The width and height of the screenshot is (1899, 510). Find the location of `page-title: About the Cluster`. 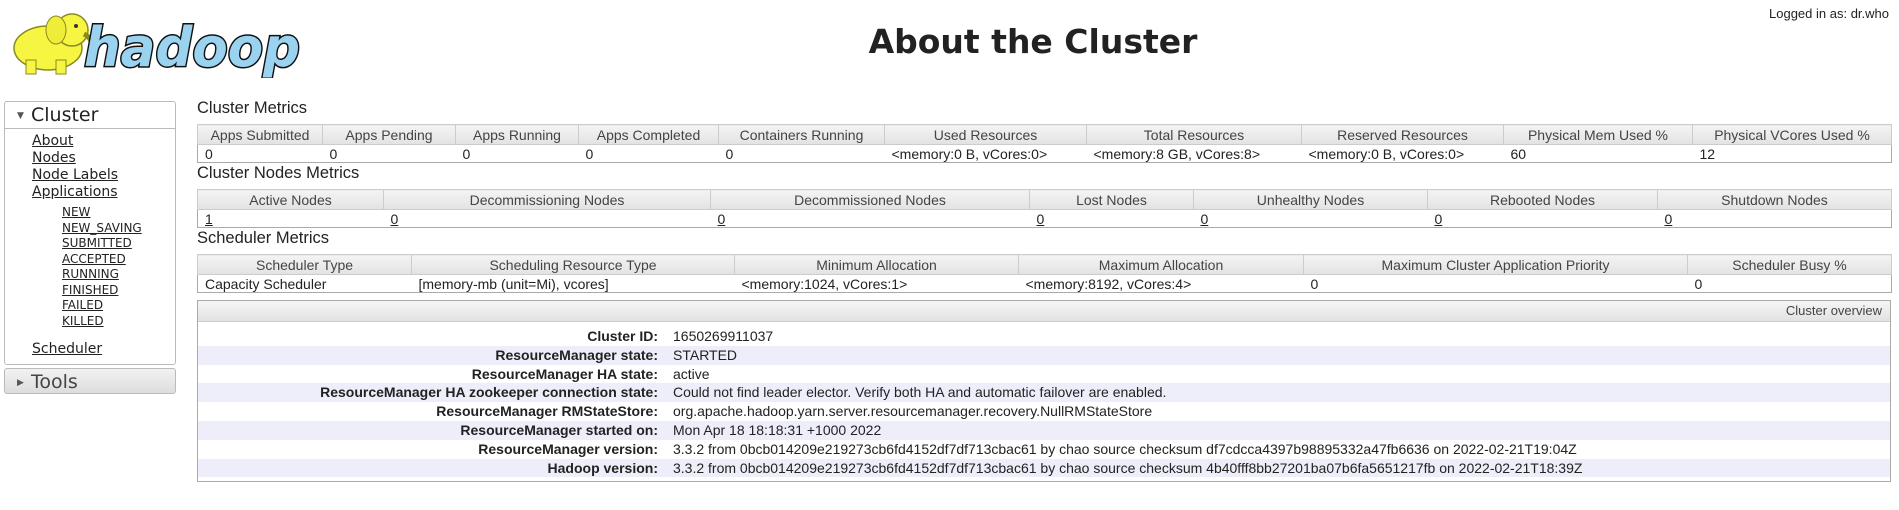

page-title: About the Cluster is located at coordinates (1033, 41).